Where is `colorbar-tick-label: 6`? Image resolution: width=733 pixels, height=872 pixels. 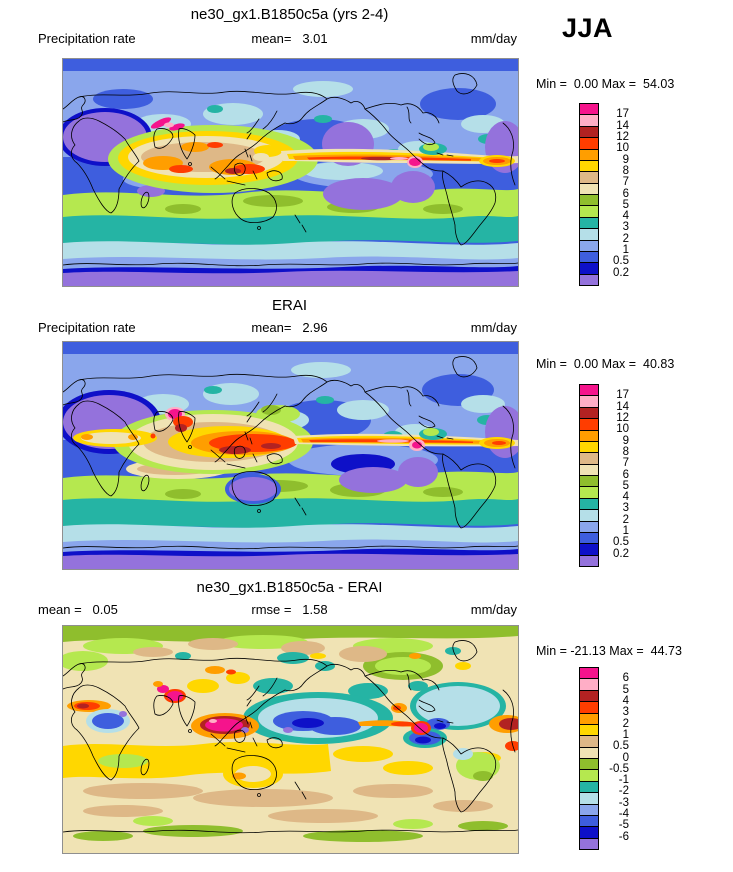 colorbar-tick-label: 6 is located at coordinates (625, 678).